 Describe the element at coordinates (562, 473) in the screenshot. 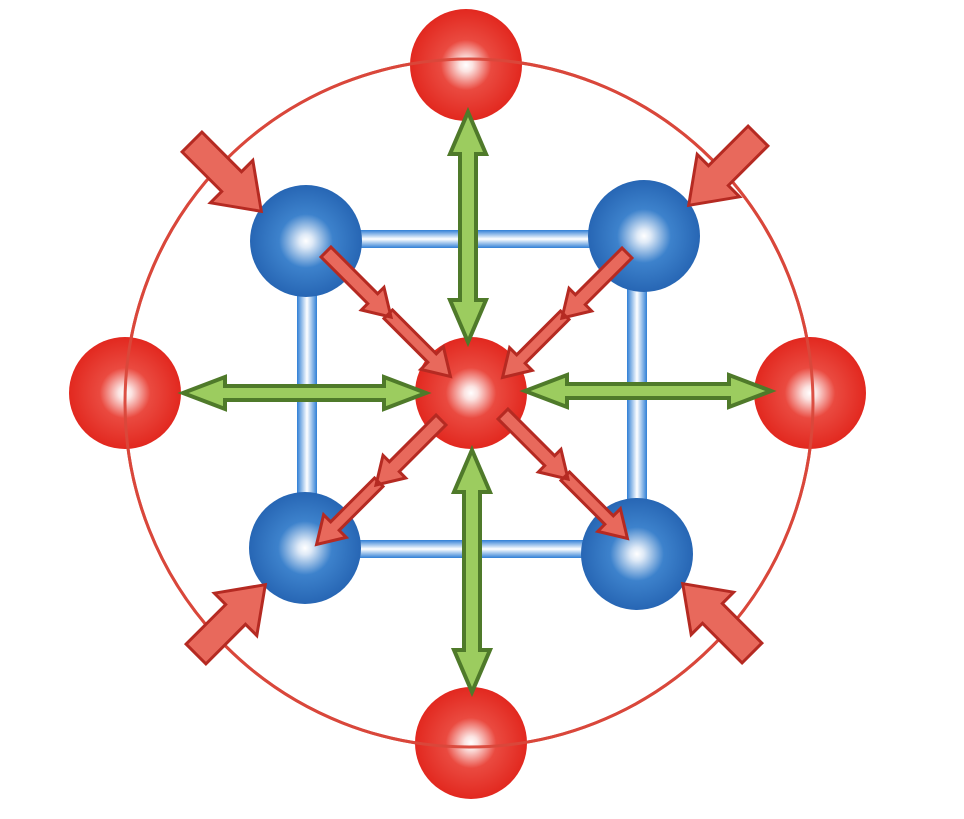

I see `inner-arrow-bottom-right` at that location.